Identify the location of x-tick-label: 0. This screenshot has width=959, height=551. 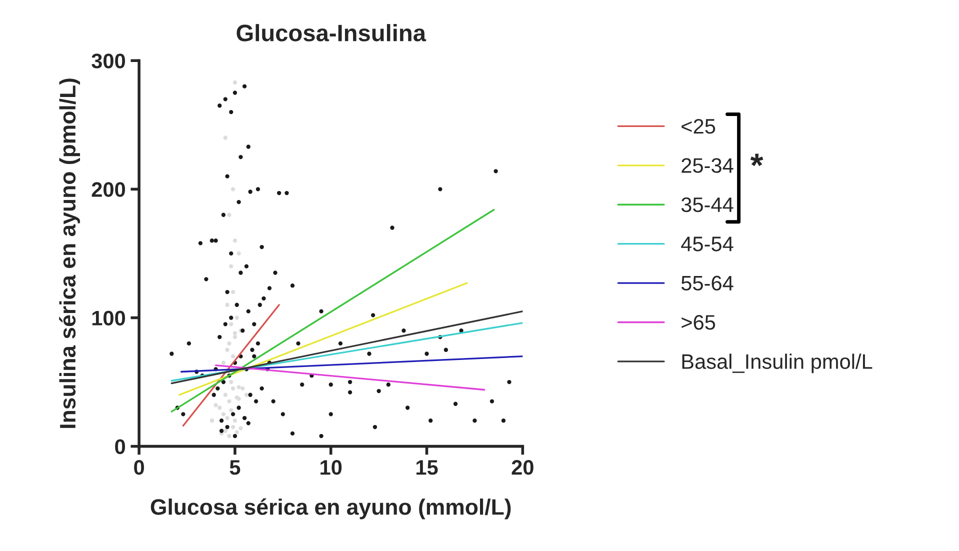
(139, 467).